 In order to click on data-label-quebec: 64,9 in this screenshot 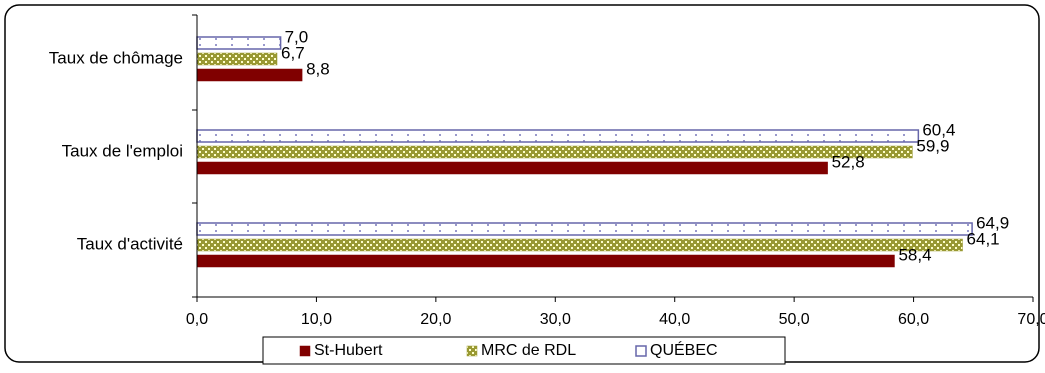, I will do `click(992, 222)`.